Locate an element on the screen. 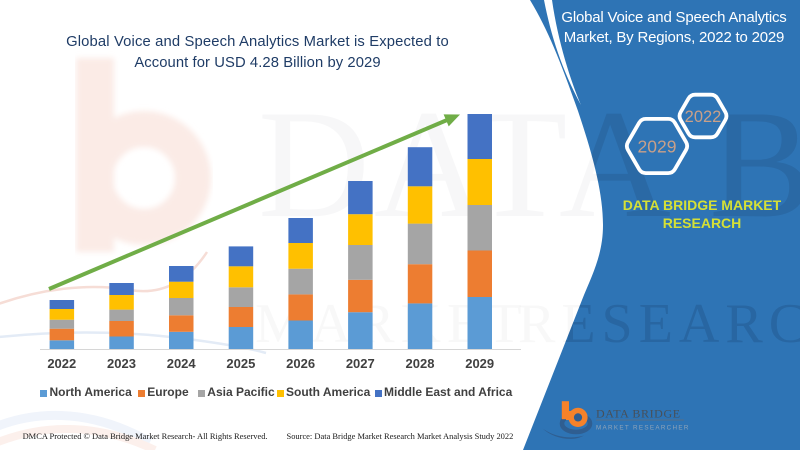 The height and width of the screenshot is (450, 800). svg-text: 2029 is located at coordinates (657, 147).